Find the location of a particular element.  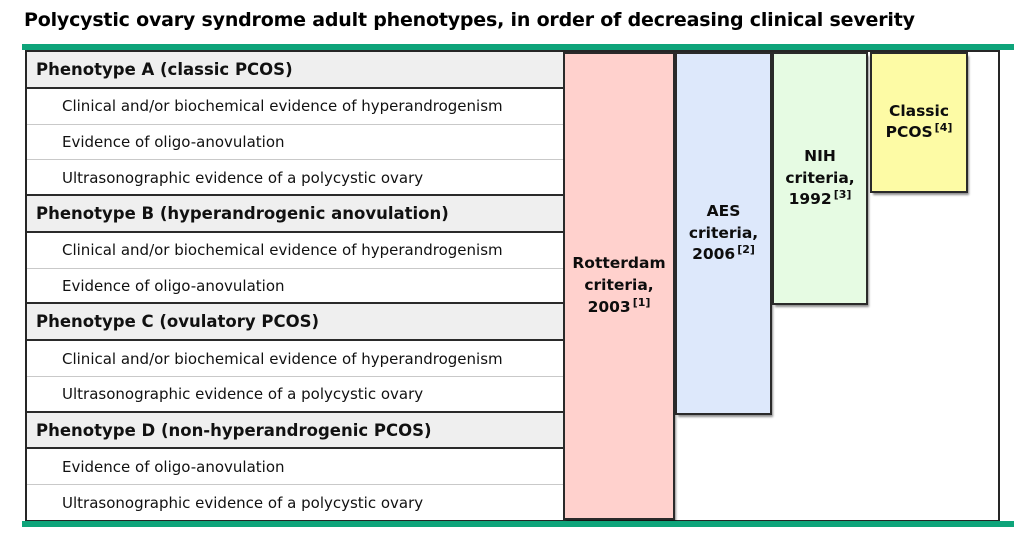

column-year: 1992 is located at coordinates (810, 199).